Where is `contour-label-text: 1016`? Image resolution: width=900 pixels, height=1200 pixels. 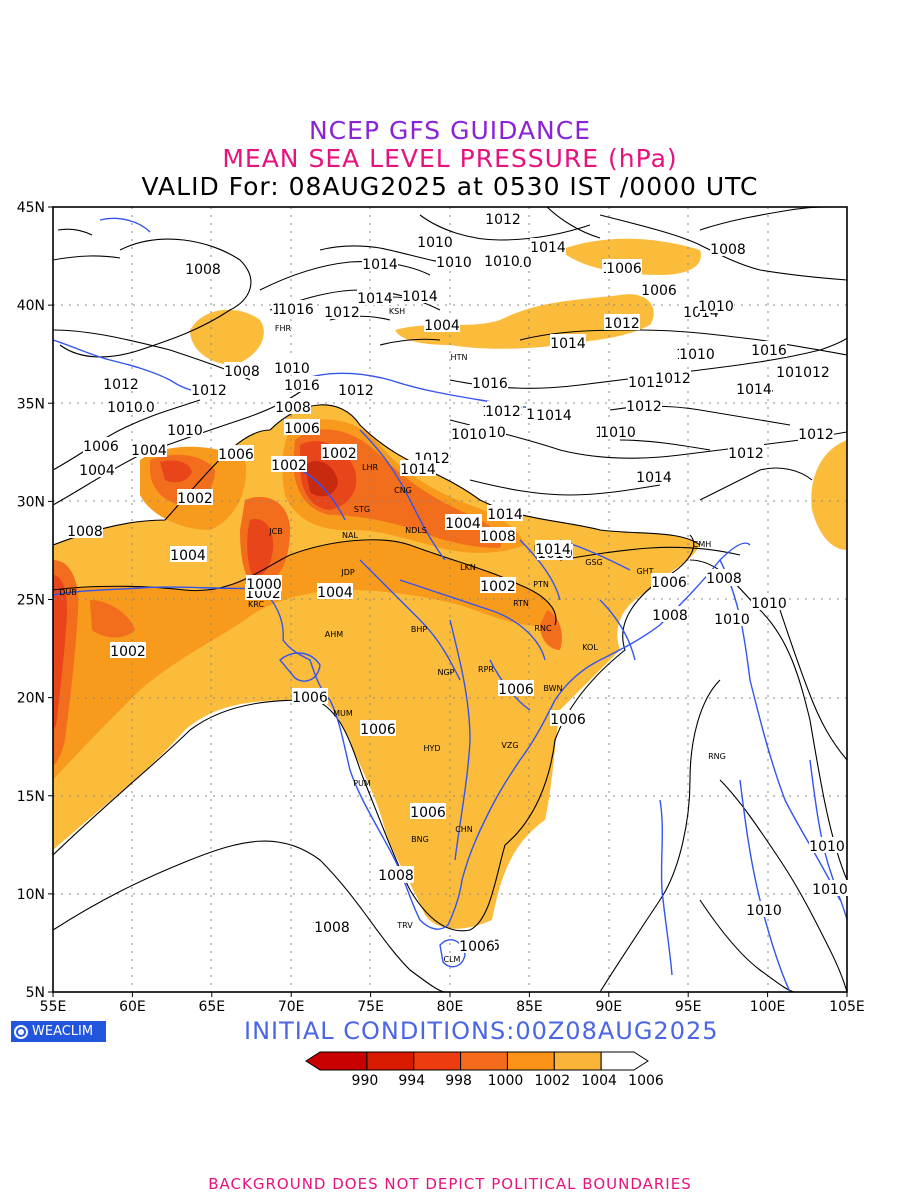 contour-label-text: 1016 is located at coordinates (769, 351).